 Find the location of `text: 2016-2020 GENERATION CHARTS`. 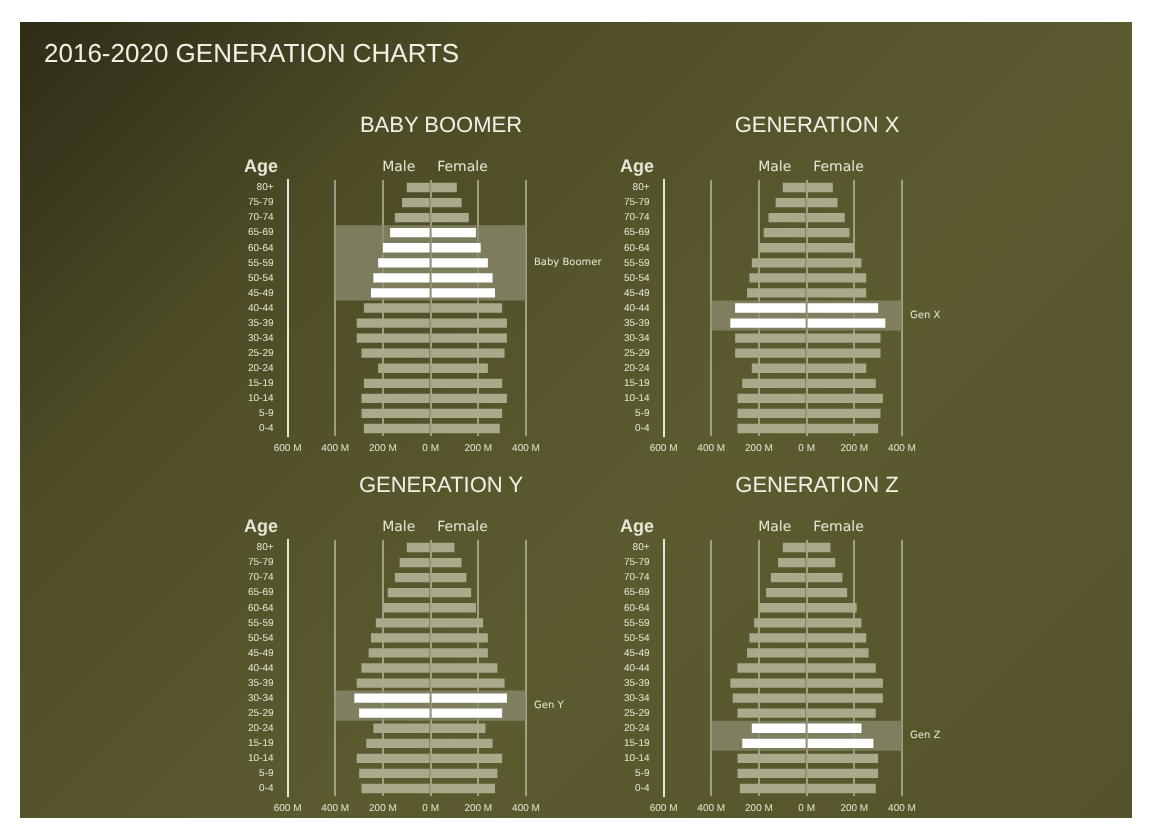

text: 2016-2020 GENERATION CHARTS is located at coordinates (252, 53).